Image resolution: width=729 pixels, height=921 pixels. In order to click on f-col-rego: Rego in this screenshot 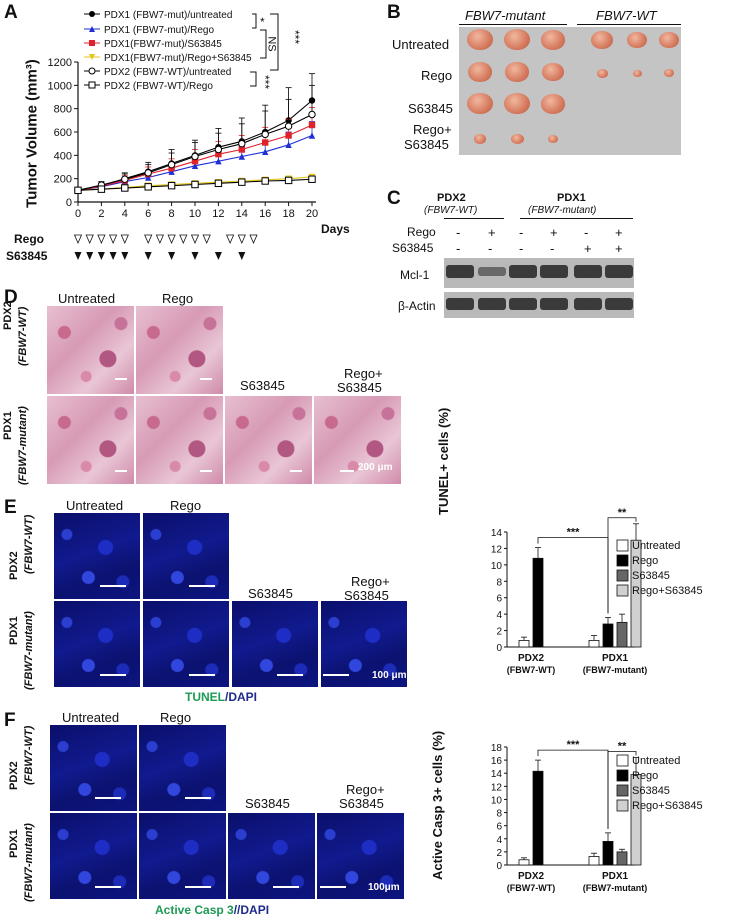, I will do `click(176, 717)`.